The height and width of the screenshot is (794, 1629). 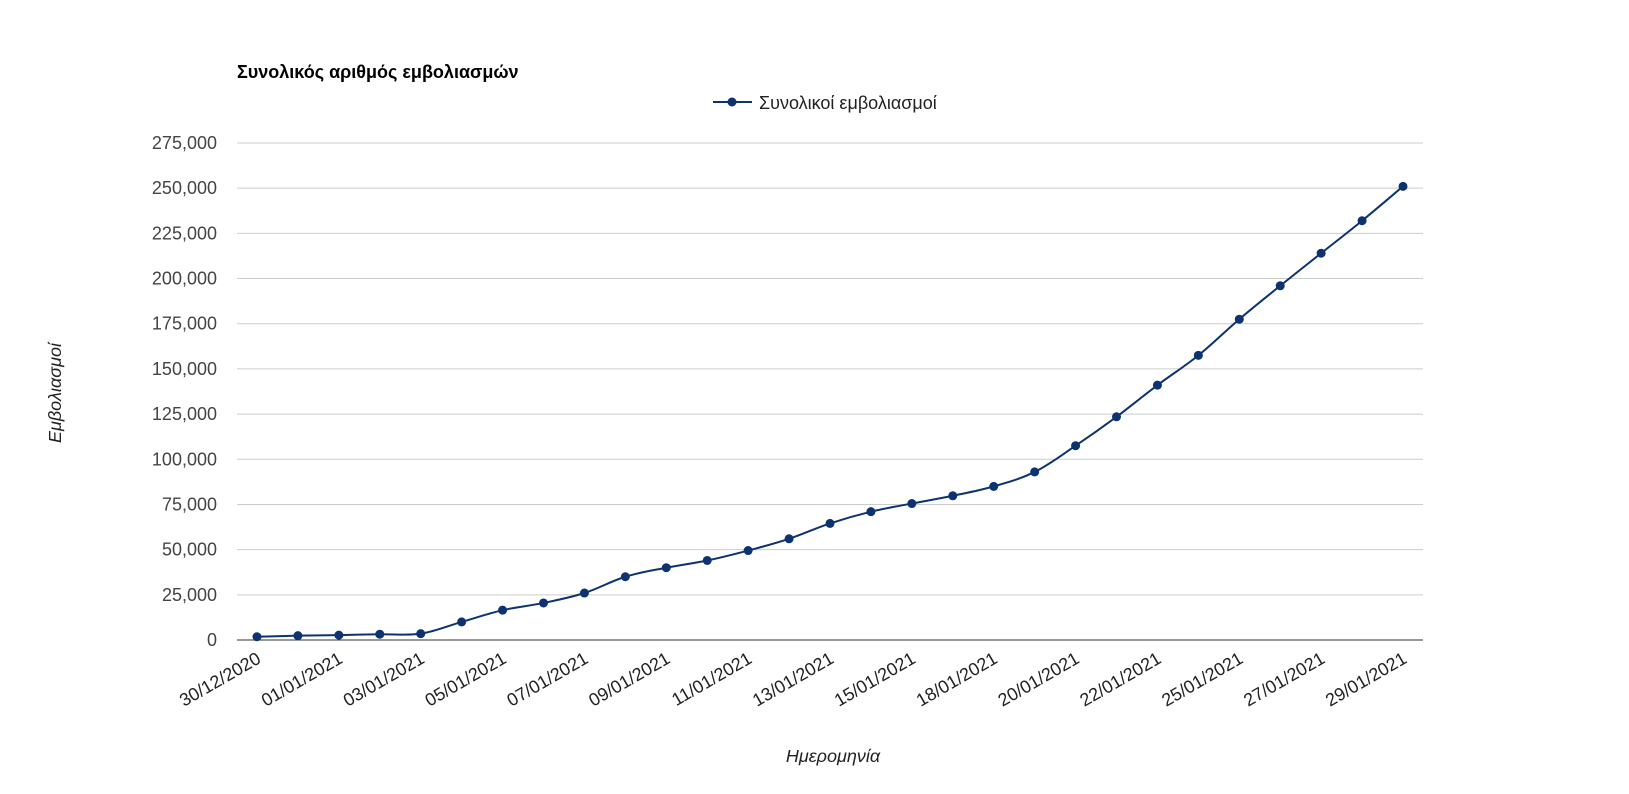 What do you see at coordinates (220, 679) in the screenshot?
I see `x-tick-label: 30/12/2020` at bounding box center [220, 679].